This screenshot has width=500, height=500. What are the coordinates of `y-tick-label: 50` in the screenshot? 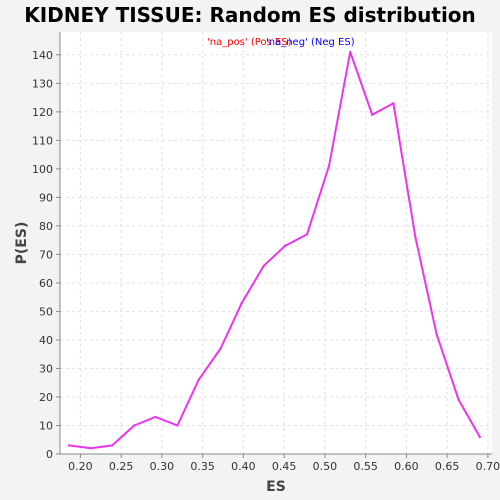 It's located at (46, 311).